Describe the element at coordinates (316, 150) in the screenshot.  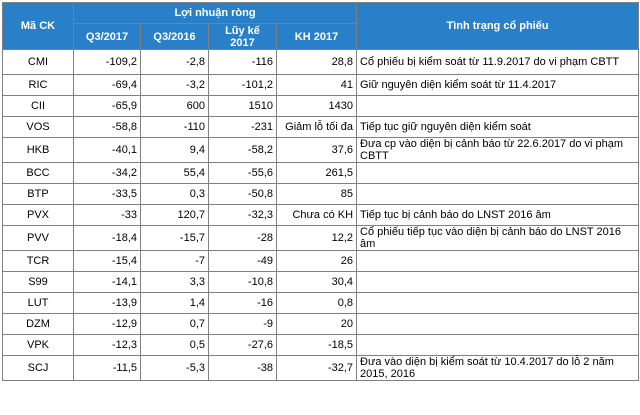
I see `plan-2017-cell: 37,6` at that location.